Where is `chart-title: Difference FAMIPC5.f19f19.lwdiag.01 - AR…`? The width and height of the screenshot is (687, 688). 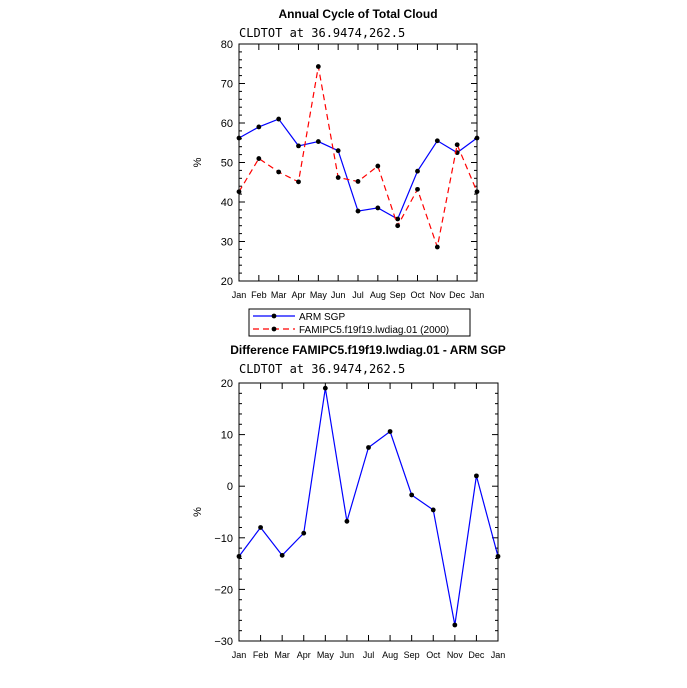
chart-title: Difference FAMIPC5.f19f19.lwdiag.01 - AR… is located at coordinates (368, 350).